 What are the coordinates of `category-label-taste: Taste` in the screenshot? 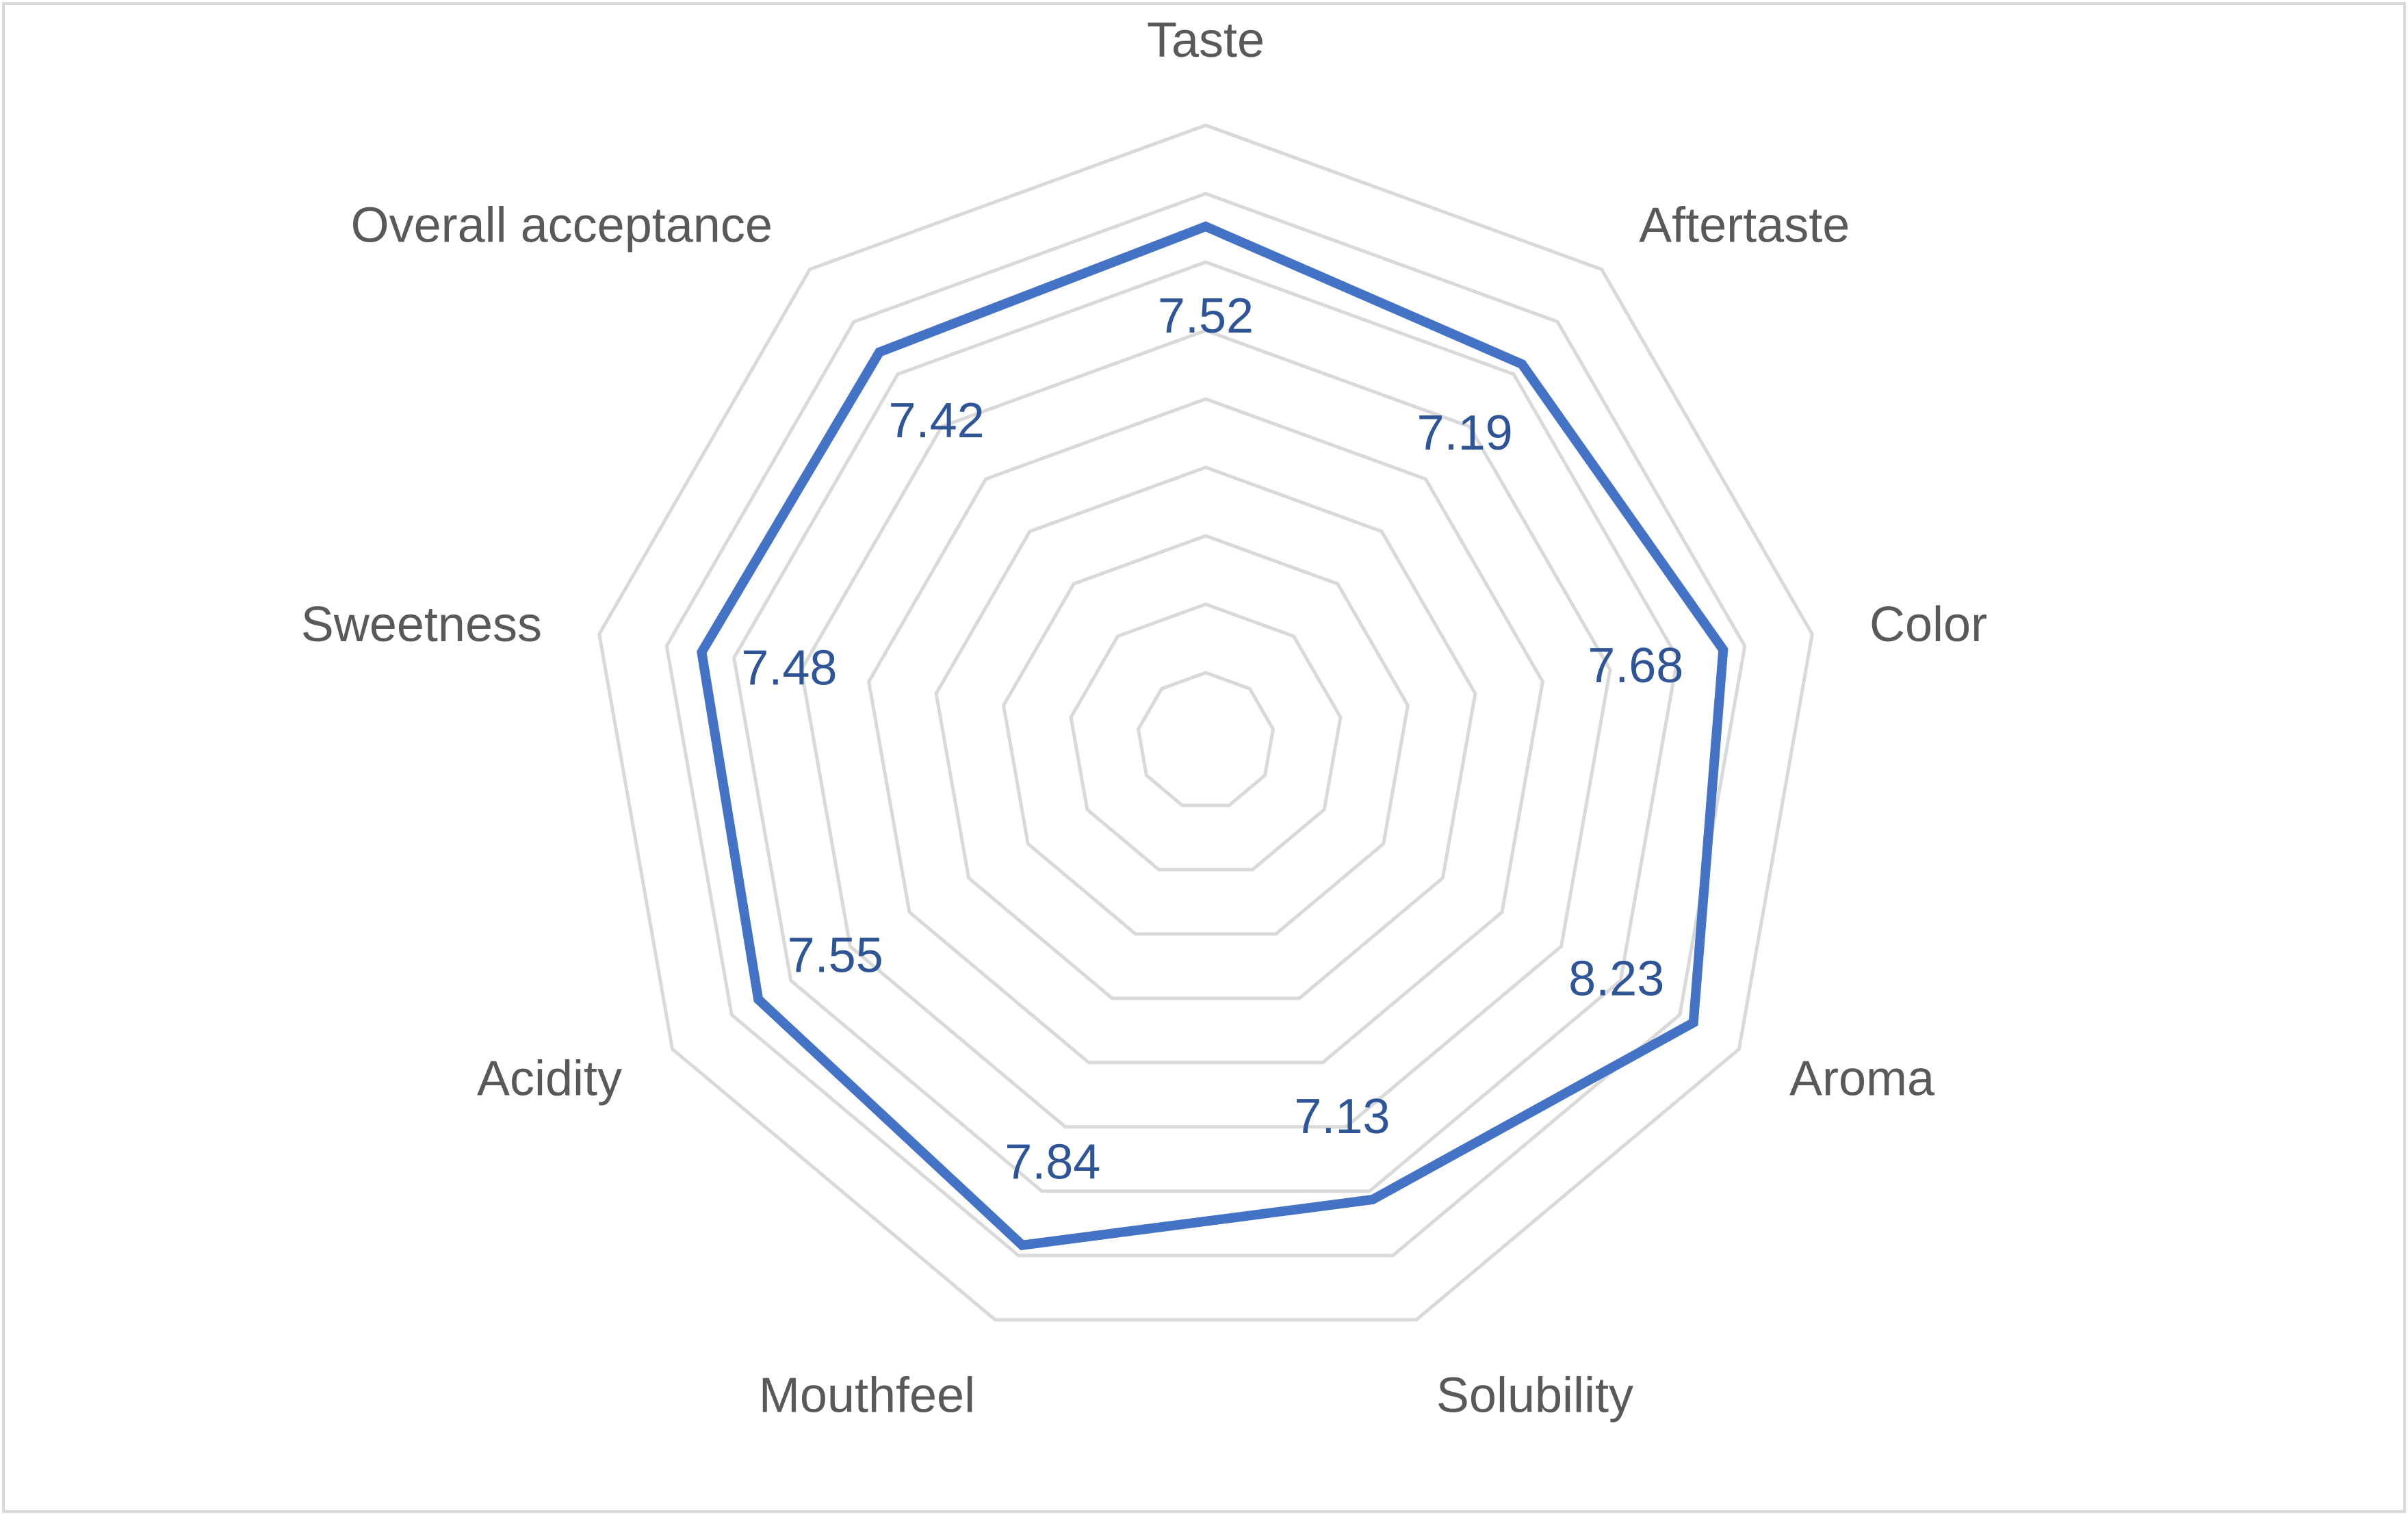 It's located at (1206, 40).